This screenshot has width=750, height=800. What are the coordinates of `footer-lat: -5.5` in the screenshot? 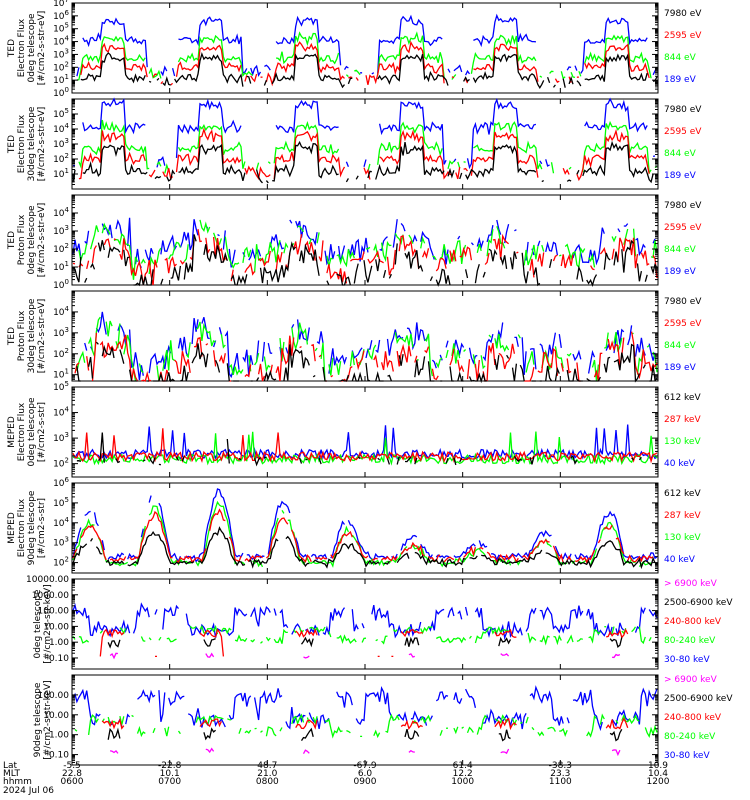 It's located at (72, 766).